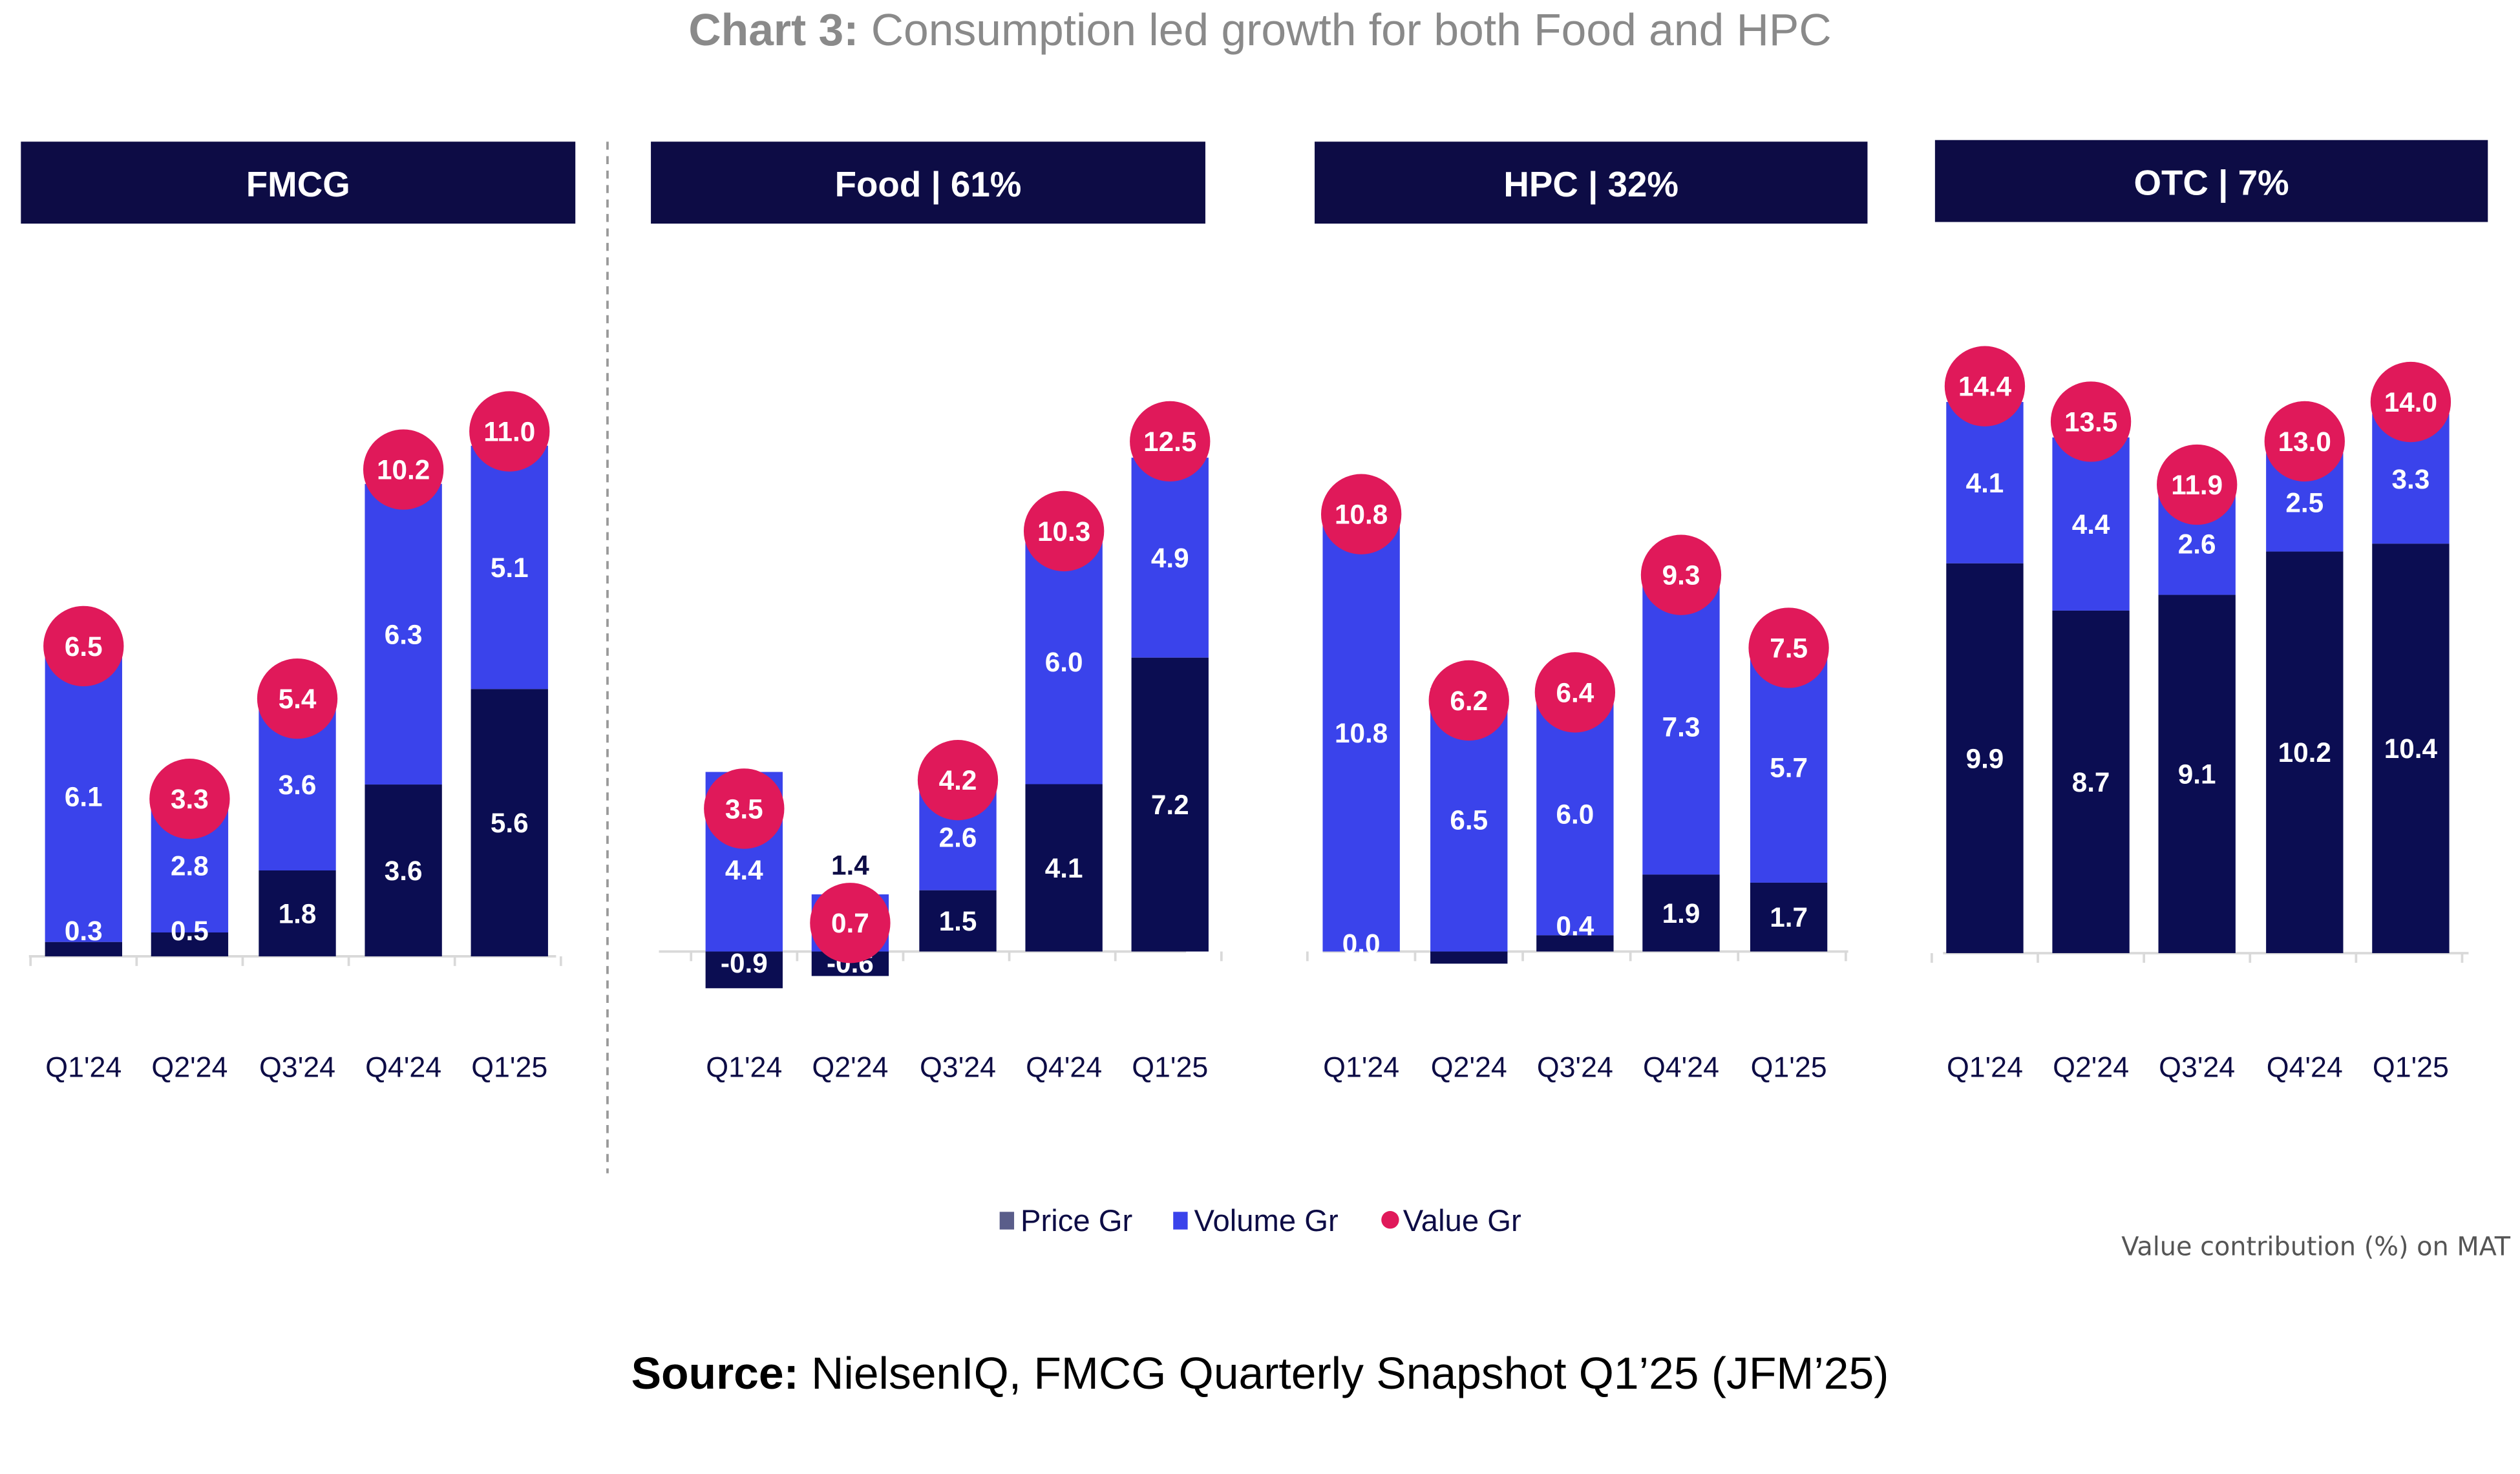  Describe the element at coordinates (2411, 748) in the screenshot. I see `price-label: 10.4` at that location.